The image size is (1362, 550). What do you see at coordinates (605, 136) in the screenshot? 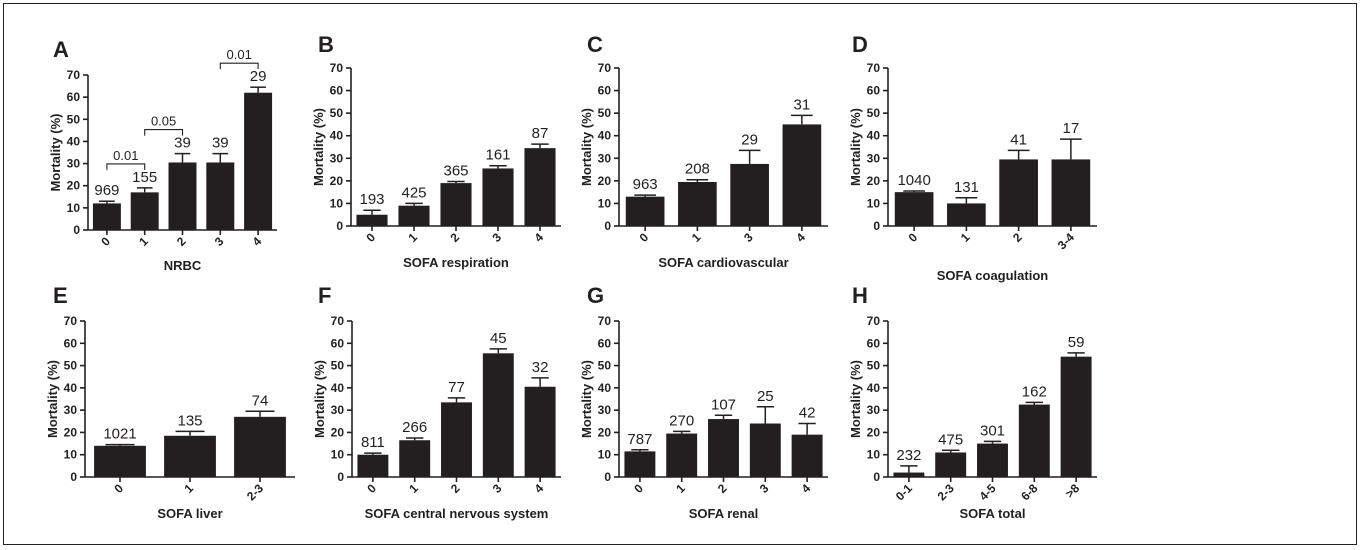
I see `y-tick-label: 40` at bounding box center [605, 136].